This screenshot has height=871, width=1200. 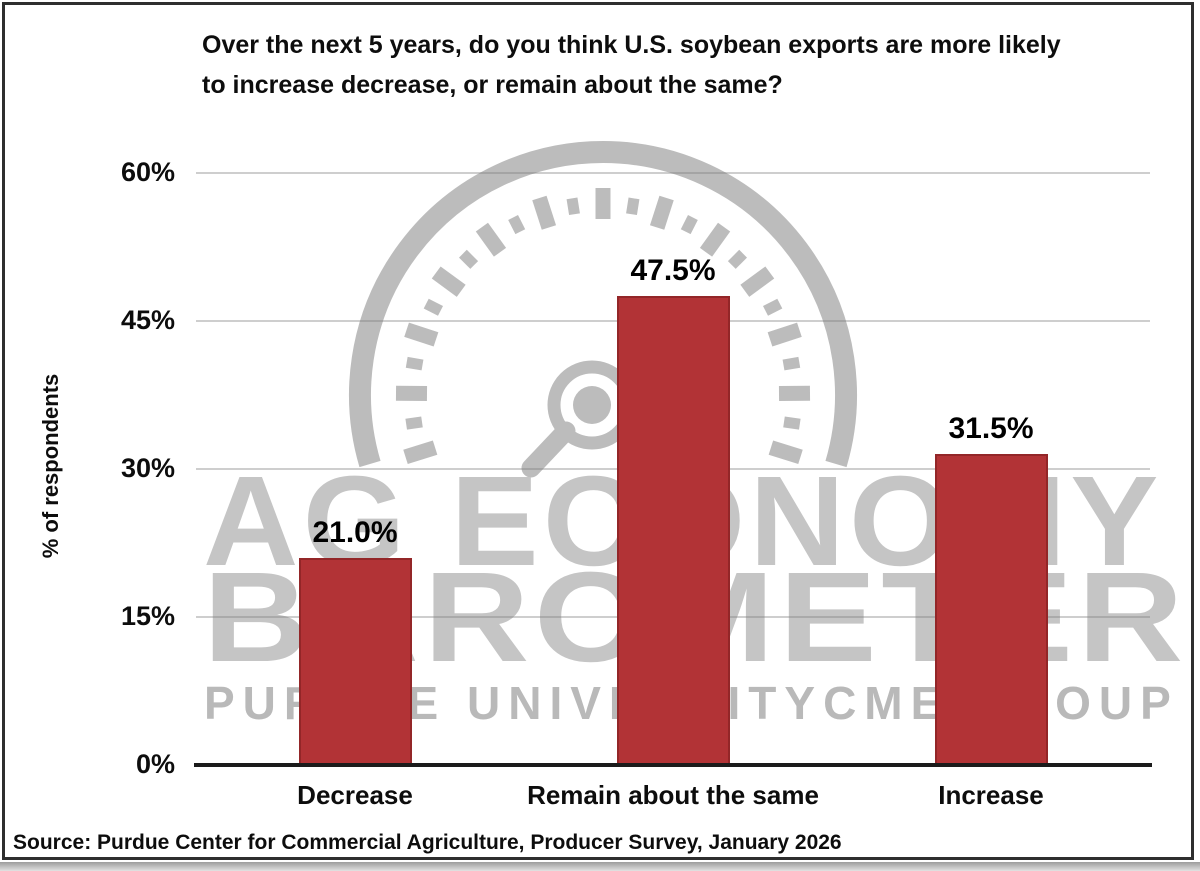 I want to click on bar-increase, so click(x=991, y=610).